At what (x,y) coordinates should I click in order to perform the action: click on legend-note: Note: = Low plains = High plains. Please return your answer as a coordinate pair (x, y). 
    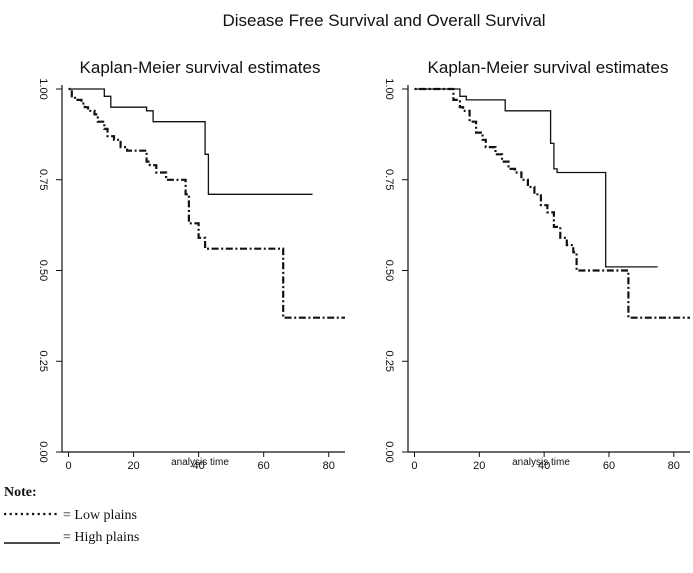
    Looking at the image, I should click on (71, 515).